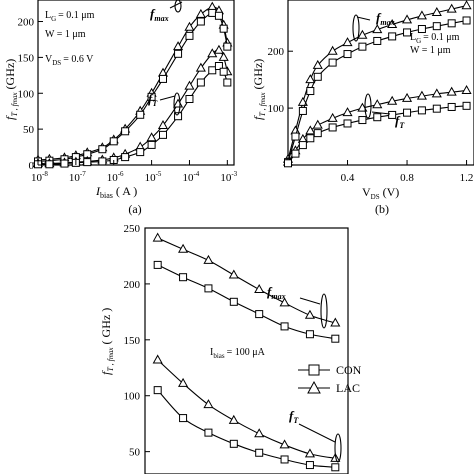  Describe the element at coordinates (159, 14) in the screenshot. I see `panel-a-fmax-label: fmax` at that location.